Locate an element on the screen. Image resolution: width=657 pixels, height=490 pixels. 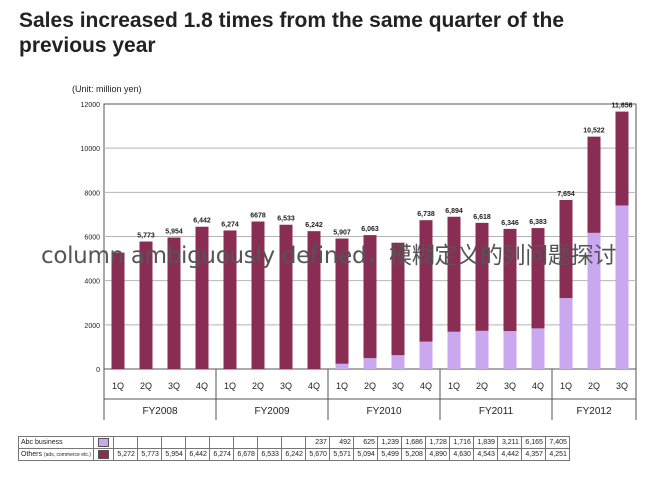
total-label: 5,773 is located at coordinates (146, 236).